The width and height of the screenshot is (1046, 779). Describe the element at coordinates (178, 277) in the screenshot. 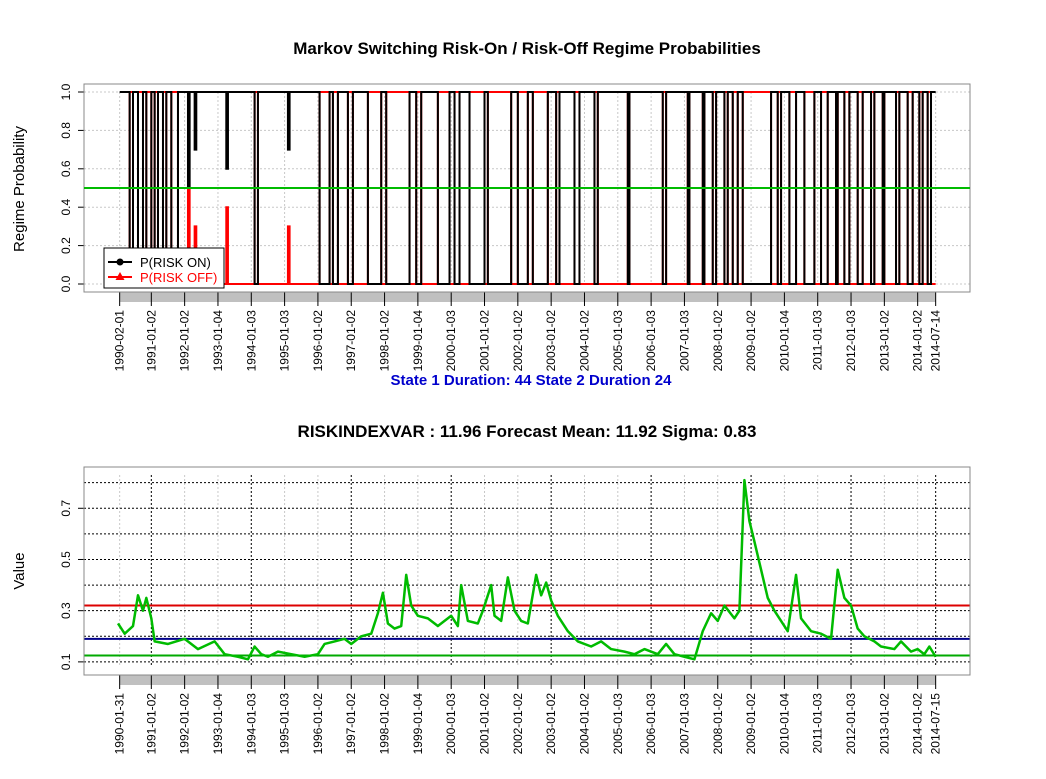

I see `legend-risk-off-label: P(RISK OFF)` at that location.